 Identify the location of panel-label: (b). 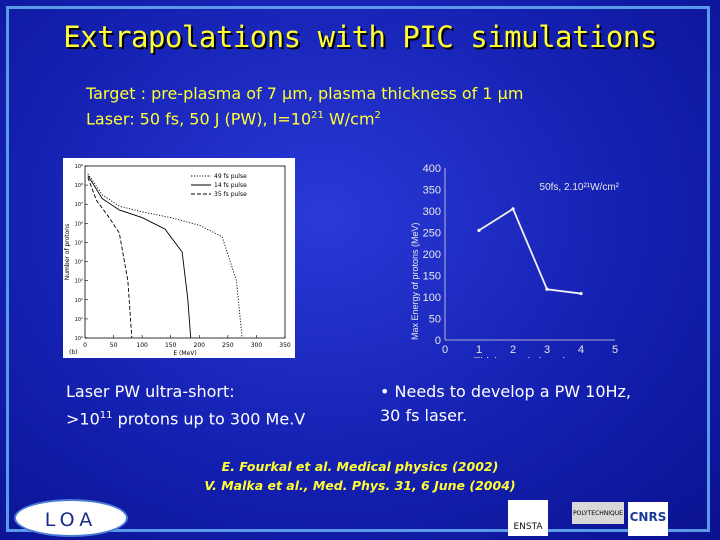
(73, 352).